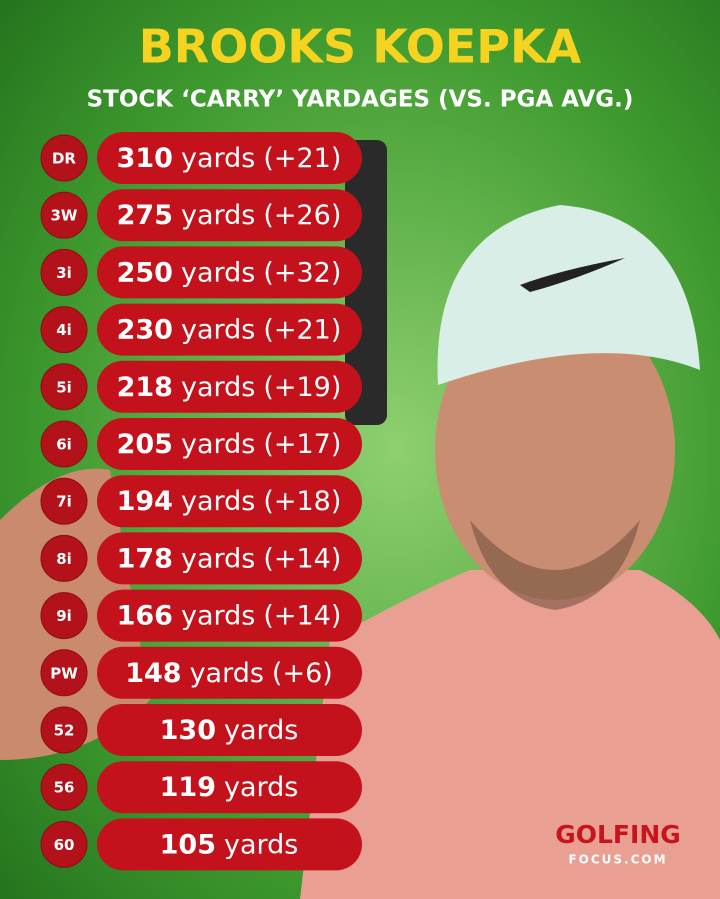 Image resolution: width=720 pixels, height=899 pixels. Describe the element at coordinates (145, 615) in the screenshot. I see `carry-value: 166` at that location.